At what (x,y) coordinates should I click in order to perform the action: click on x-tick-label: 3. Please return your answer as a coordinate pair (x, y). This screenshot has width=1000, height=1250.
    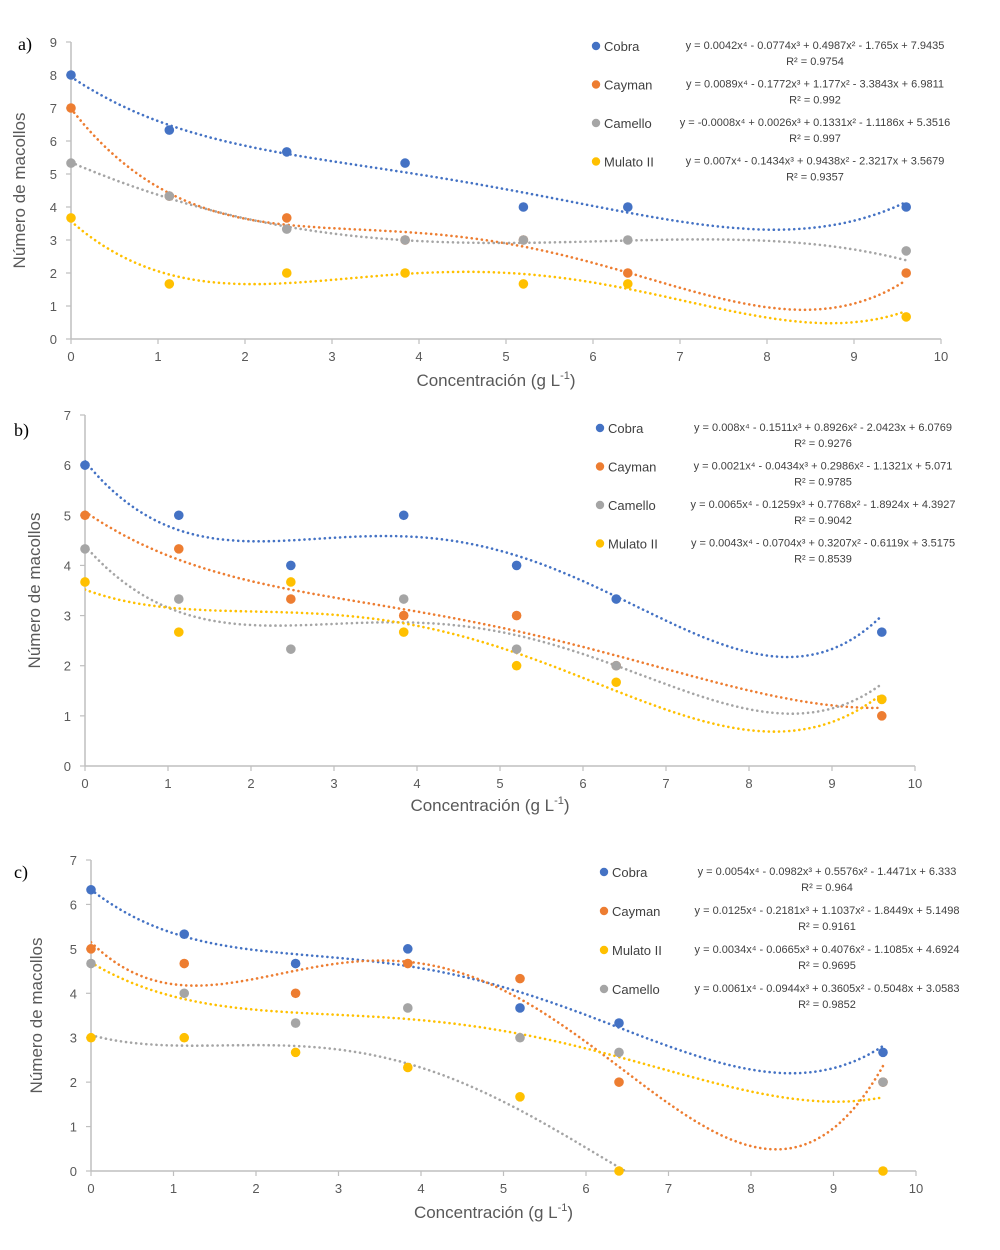
    Looking at the image, I should click on (331, 356).